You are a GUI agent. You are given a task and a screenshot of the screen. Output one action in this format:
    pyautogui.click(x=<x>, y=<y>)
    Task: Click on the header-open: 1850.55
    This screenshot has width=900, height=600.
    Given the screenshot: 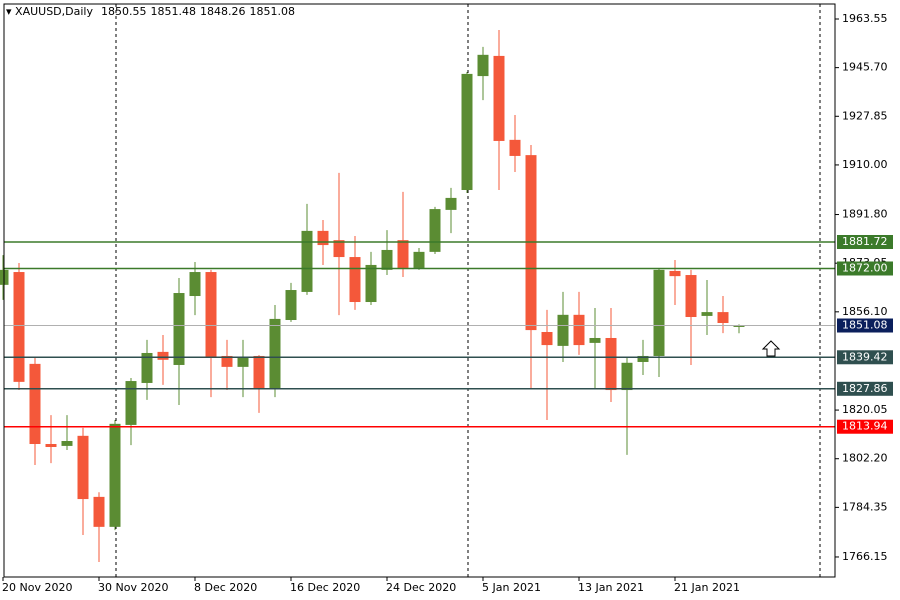 What is the action you would take?
    pyautogui.click(x=124, y=11)
    